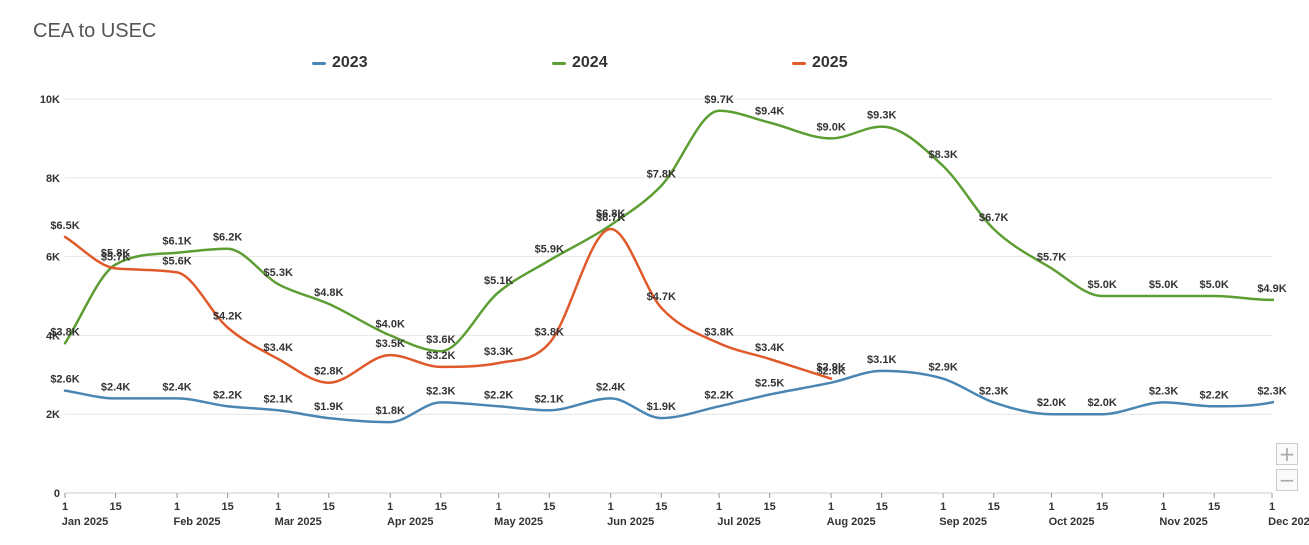 Image resolution: width=1309 pixels, height=545 pixels. Describe the element at coordinates (390, 411) in the screenshot. I see `data-label: $1.8K` at that location.